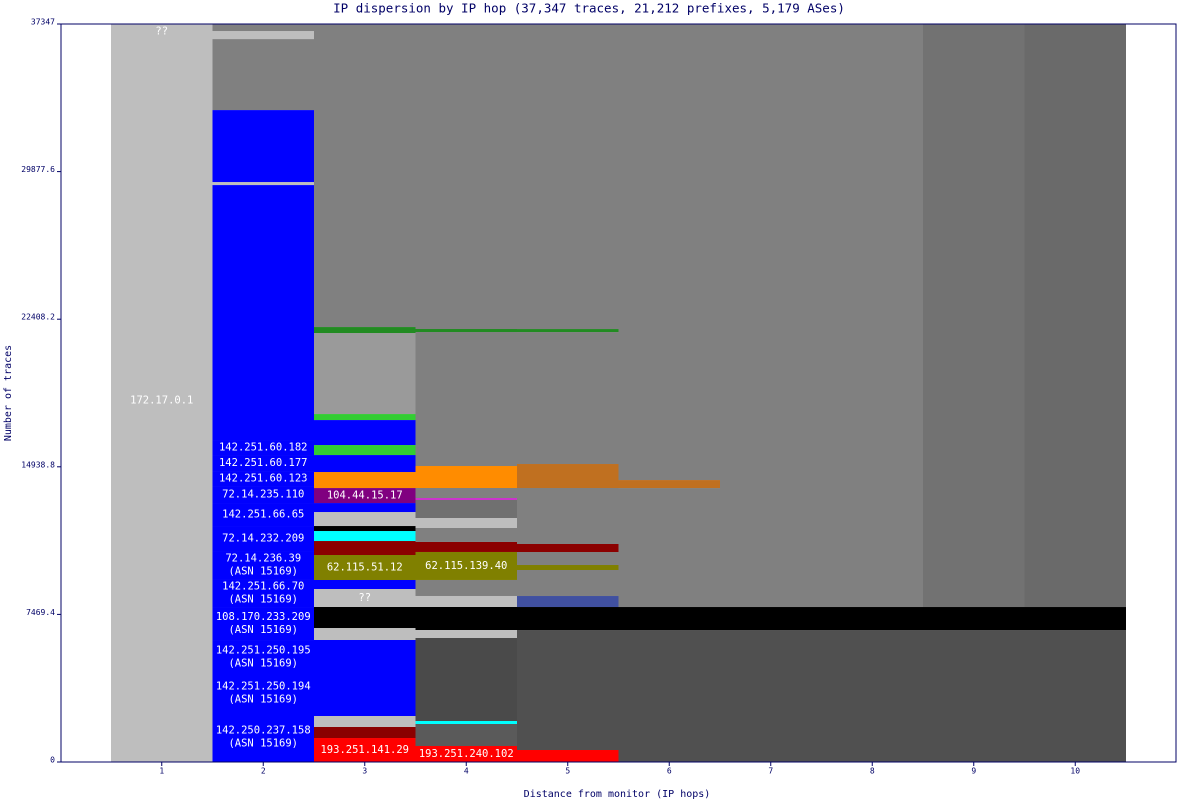 This screenshot has height=800, width=1178. Describe the element at coordinates (770, 771) in the screenshot. I see `x-tick-label: 7` at that location.